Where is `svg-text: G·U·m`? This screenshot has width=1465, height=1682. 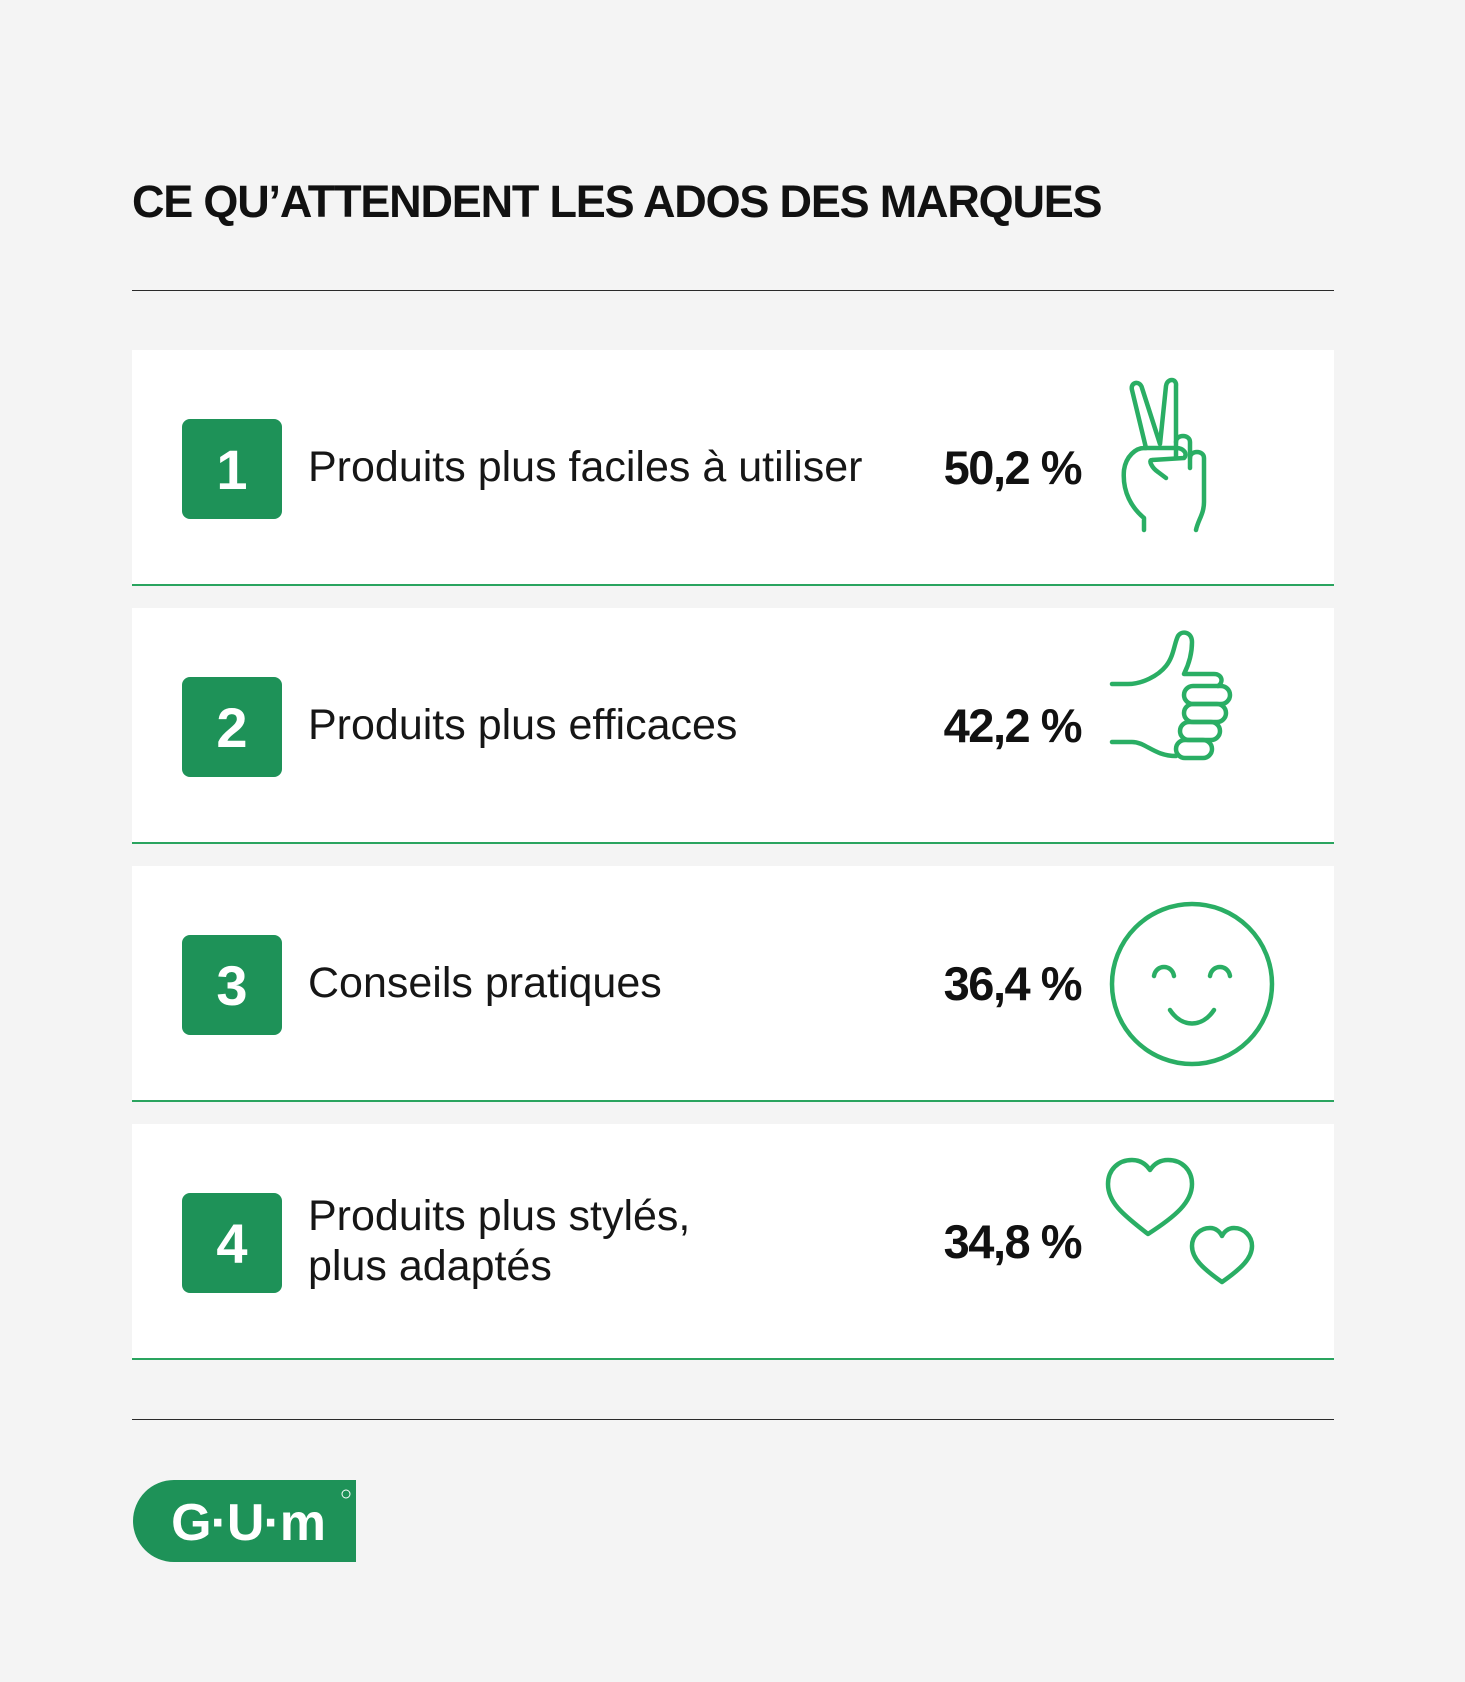 svg-text: G·U·m is located at coordinates (248, 1523).